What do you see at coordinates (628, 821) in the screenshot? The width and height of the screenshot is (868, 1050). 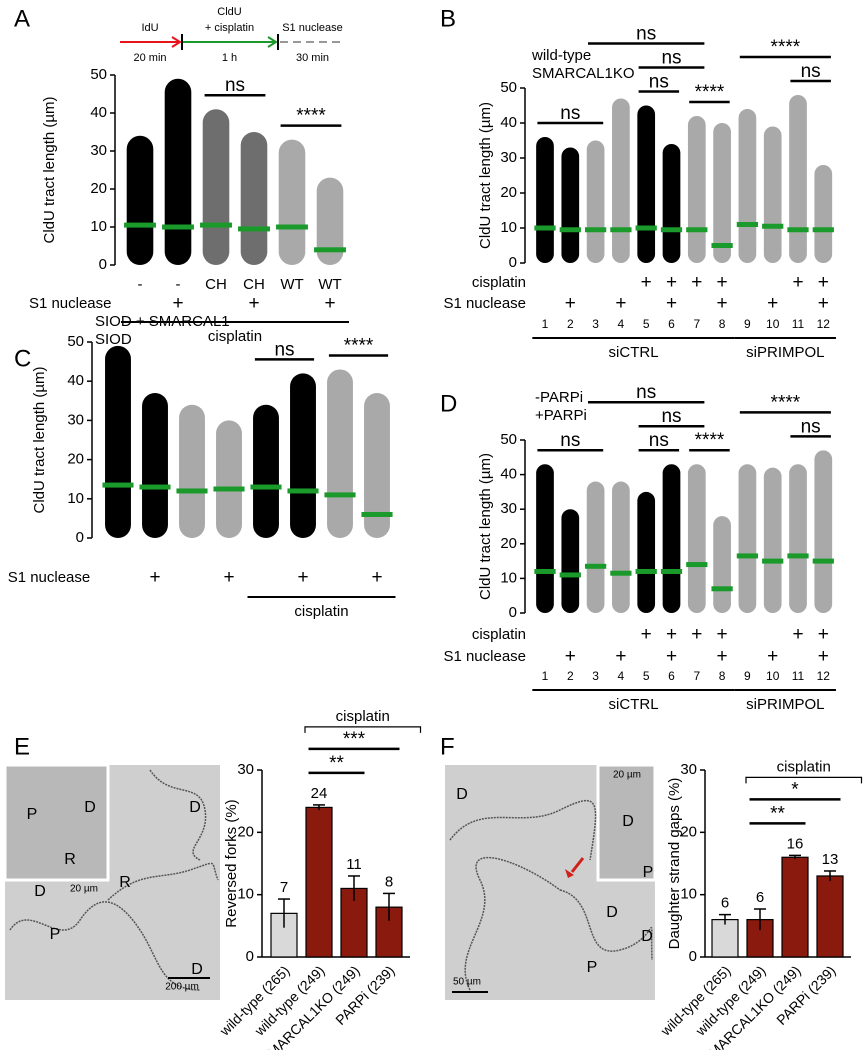 I see `image-label: D` at bounding box center [628, 821].